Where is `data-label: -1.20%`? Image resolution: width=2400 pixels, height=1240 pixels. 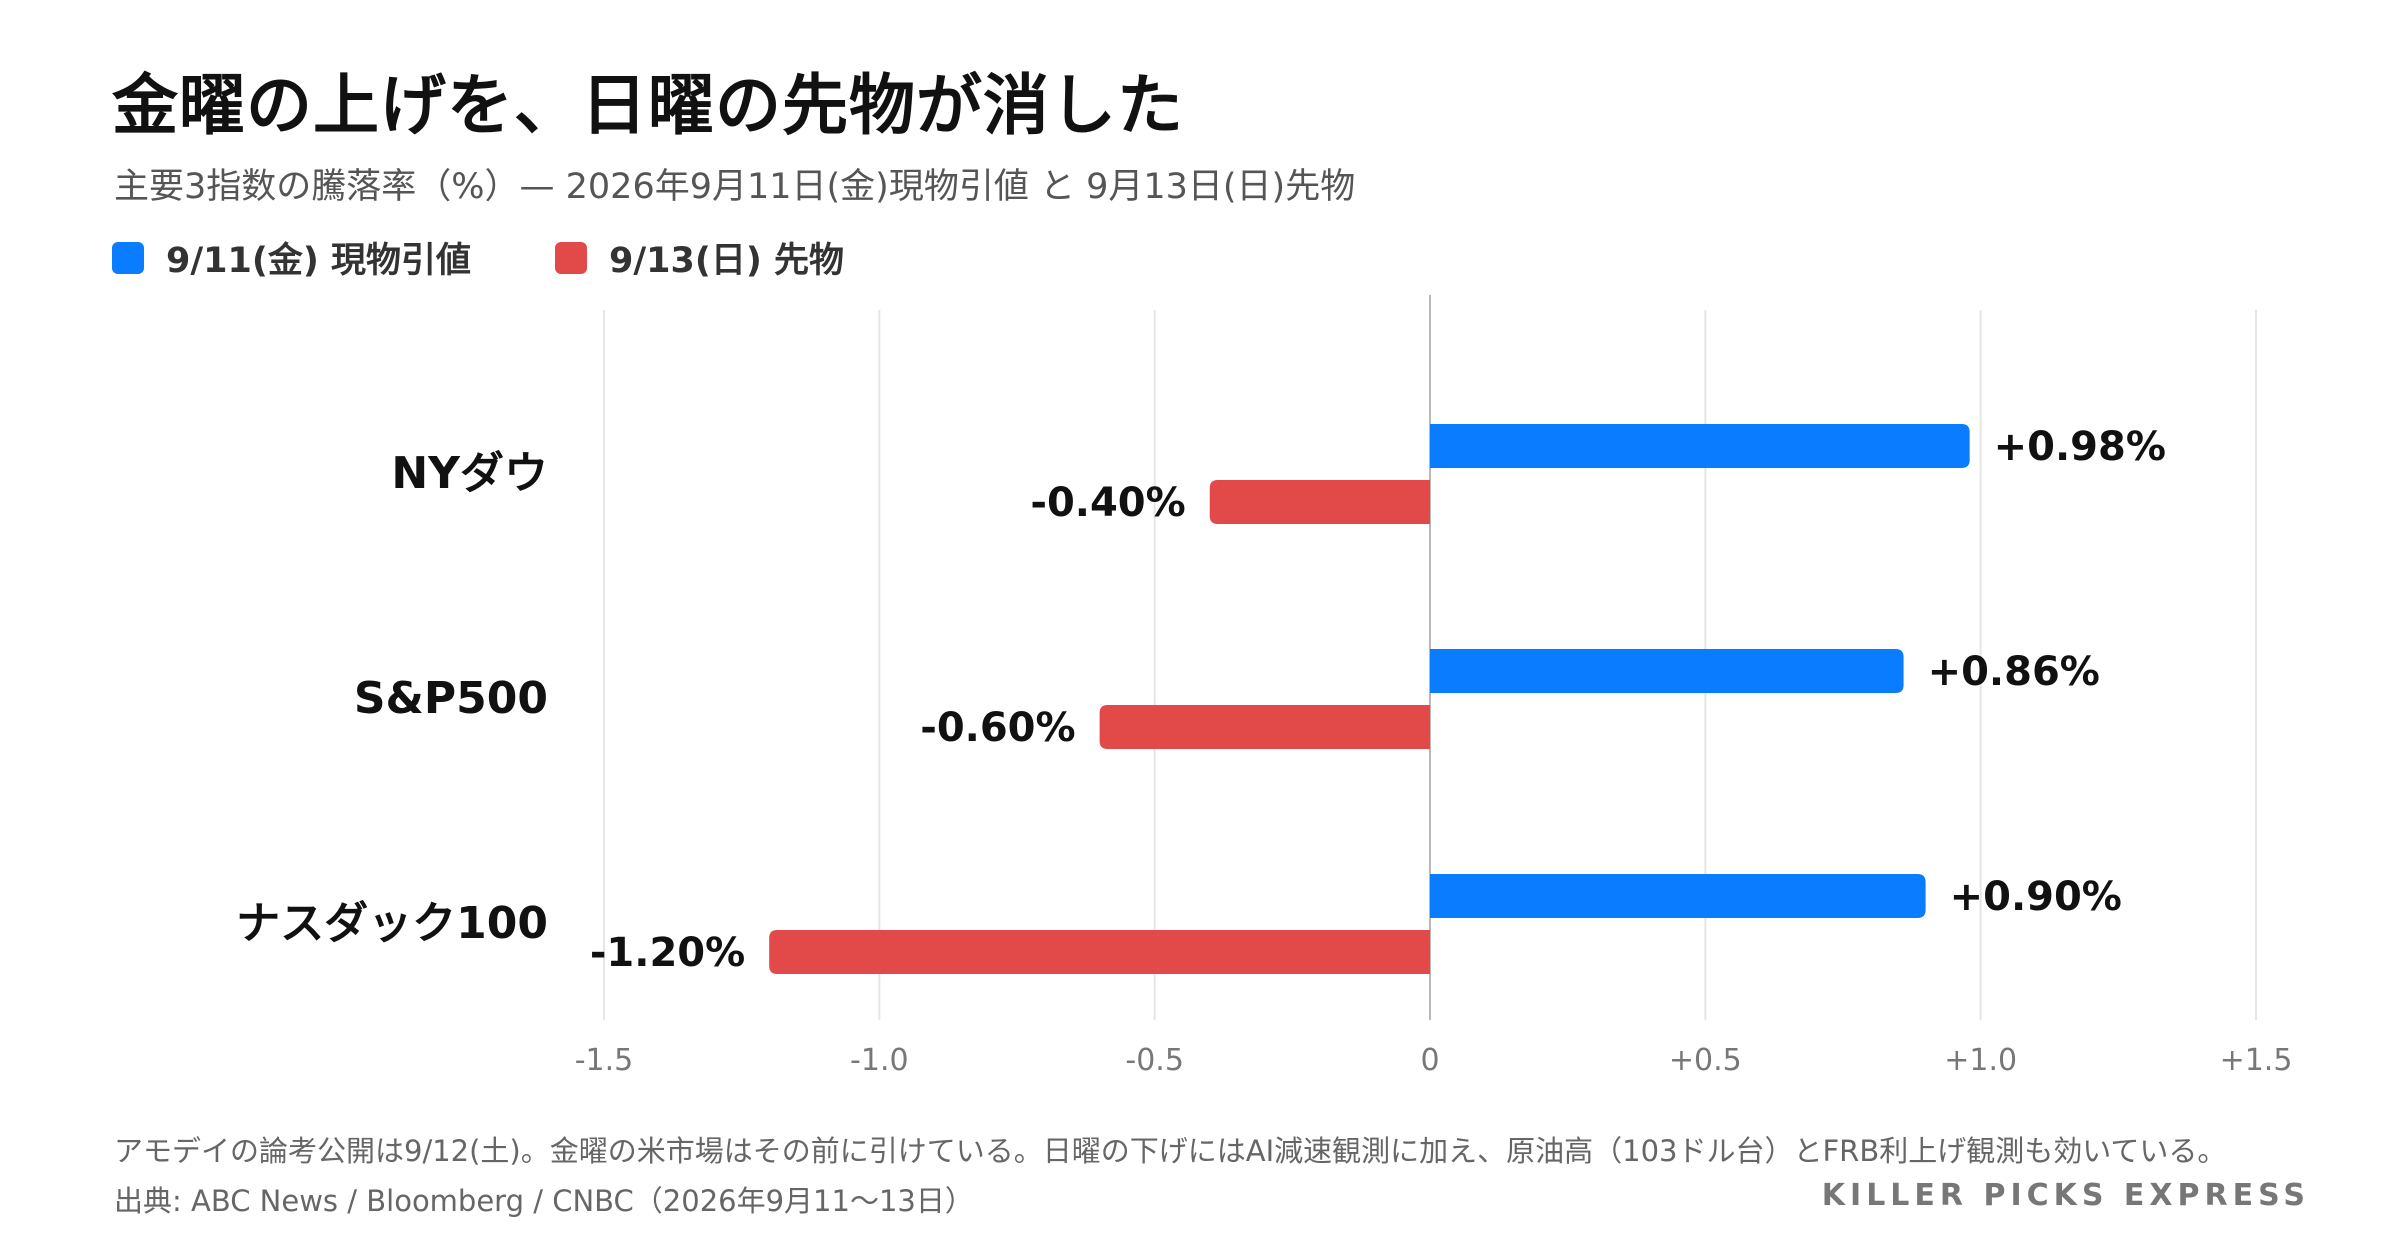
data-label: -1.20% is located at coordinates (667, 953).